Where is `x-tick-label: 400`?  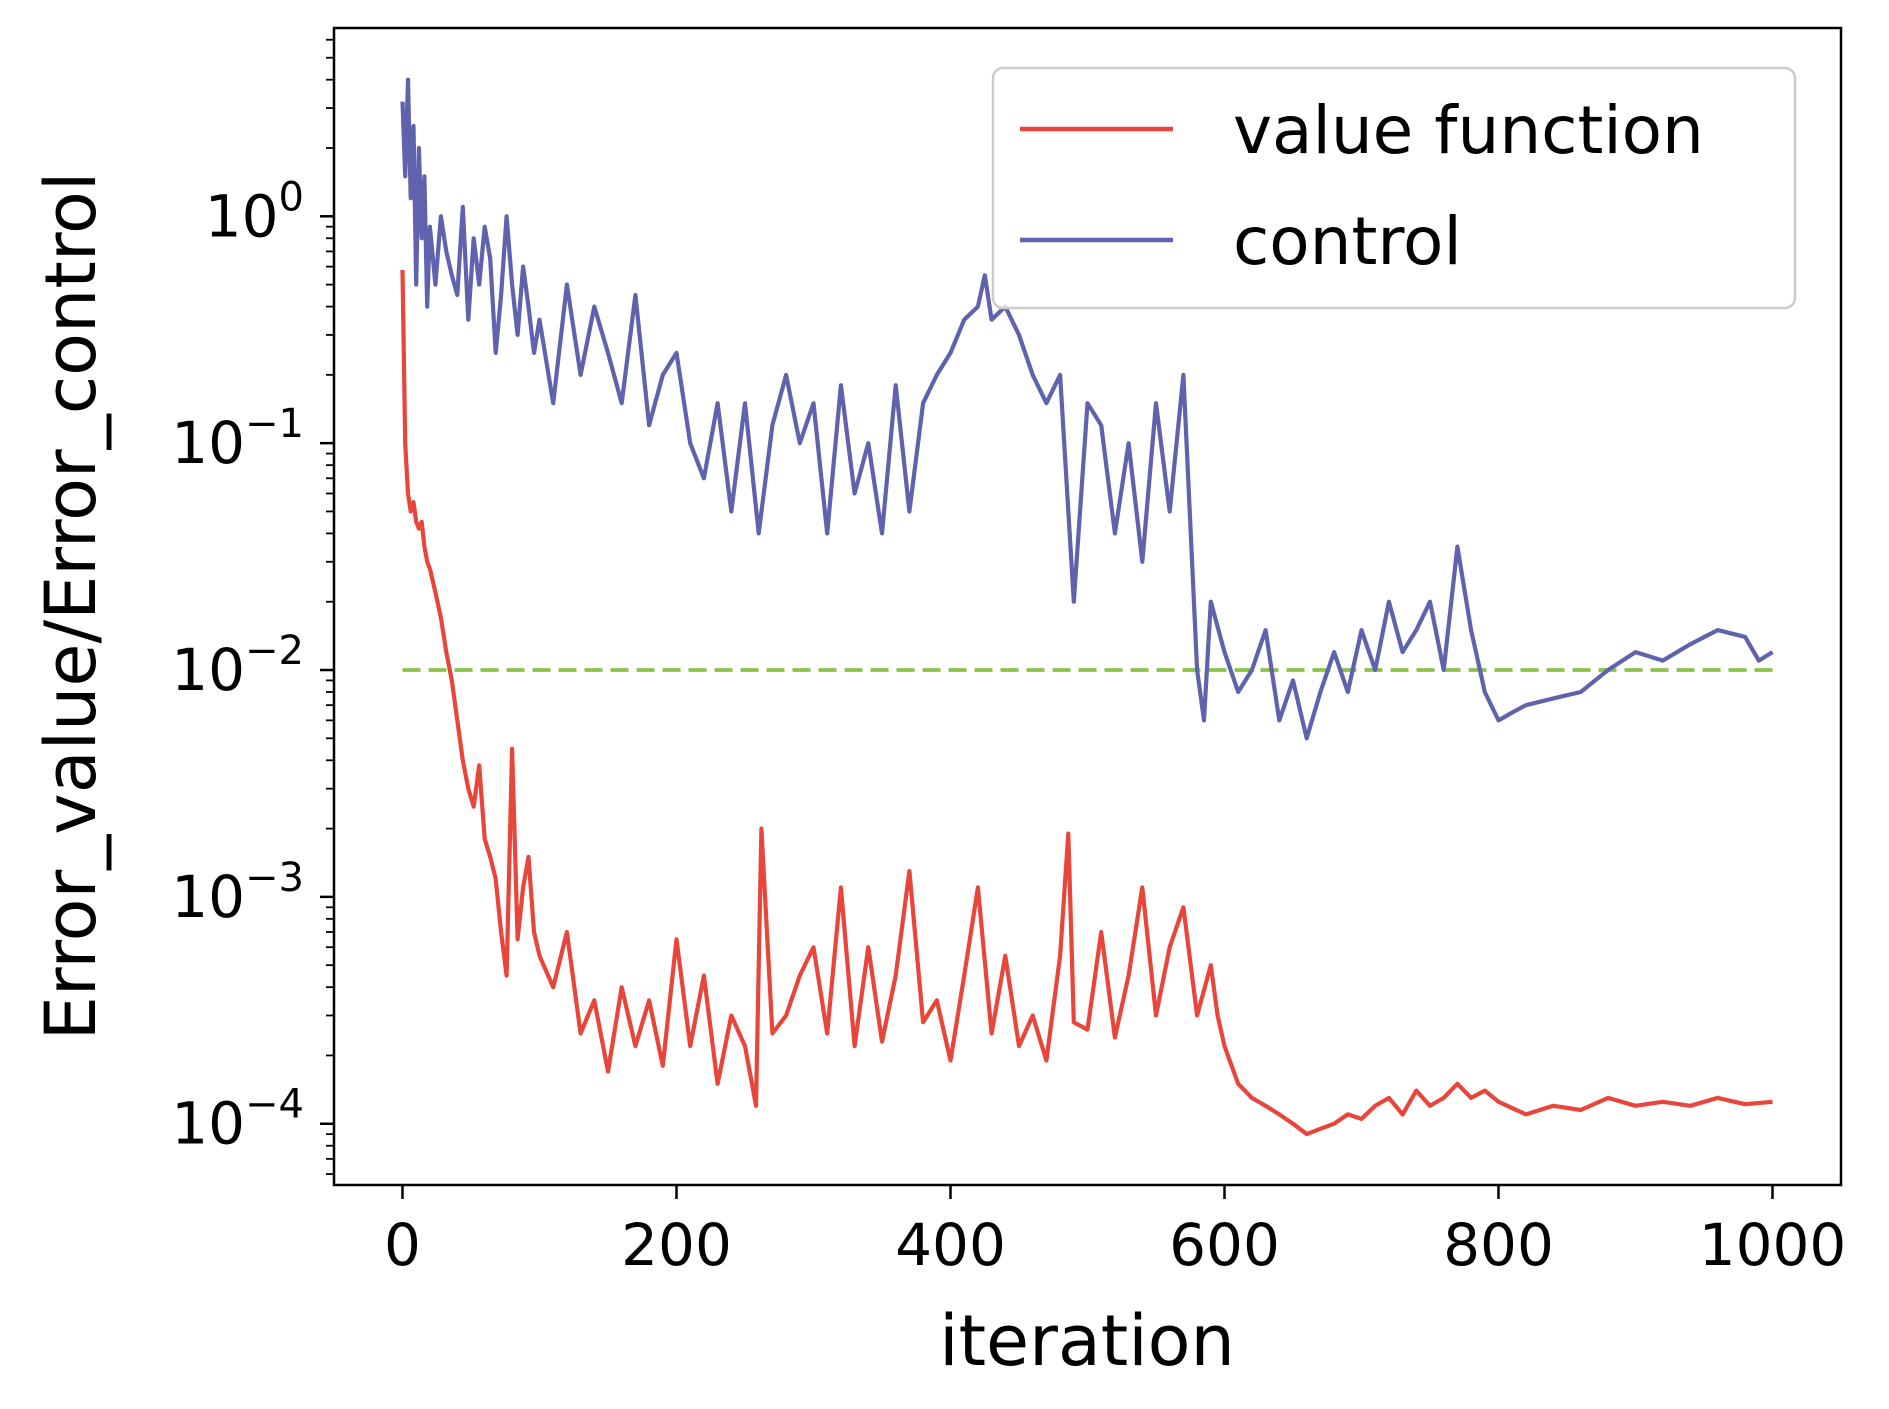 x-tick-label: 400 is located at coordinates (950, 1245).